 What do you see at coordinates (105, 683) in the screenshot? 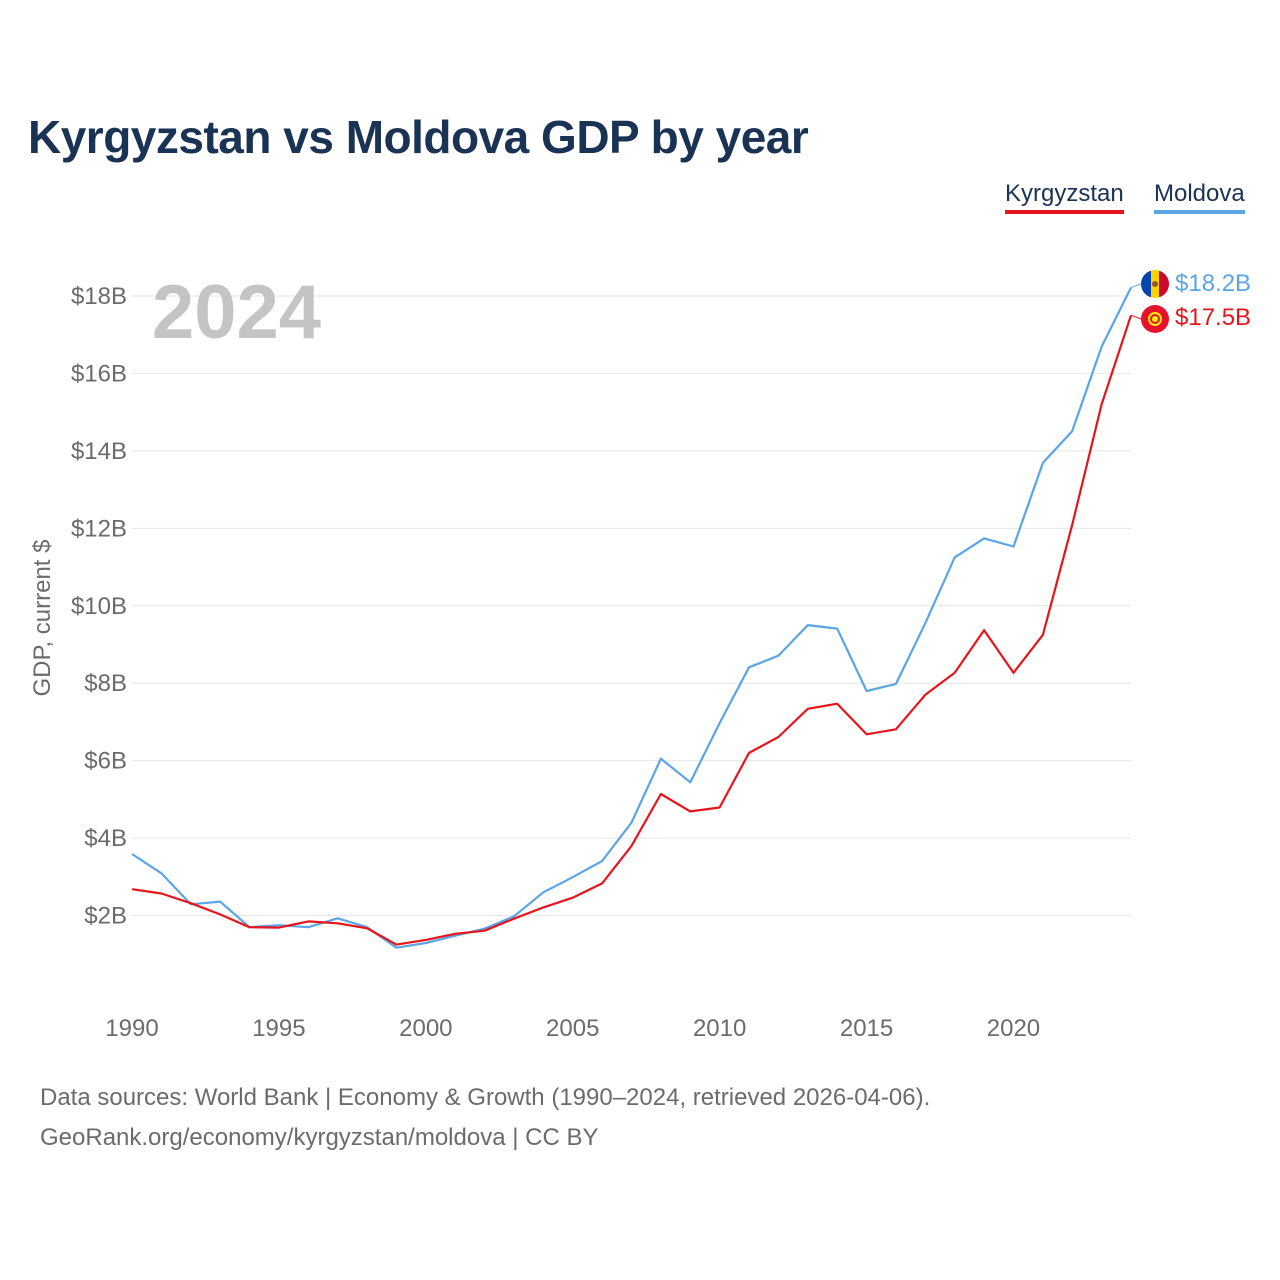
I see `y-tick-label: $8B` at bounding box center [105, 683].